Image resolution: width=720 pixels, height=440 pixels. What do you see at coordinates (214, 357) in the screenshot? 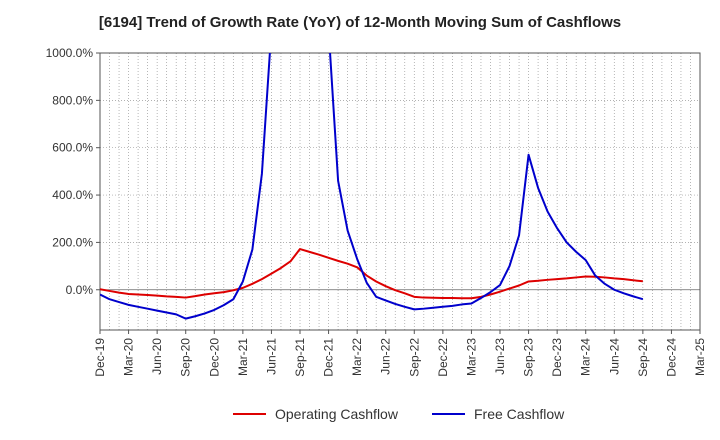
I see `x-tick-label: Dec-20` at bounding box center [214, 357].